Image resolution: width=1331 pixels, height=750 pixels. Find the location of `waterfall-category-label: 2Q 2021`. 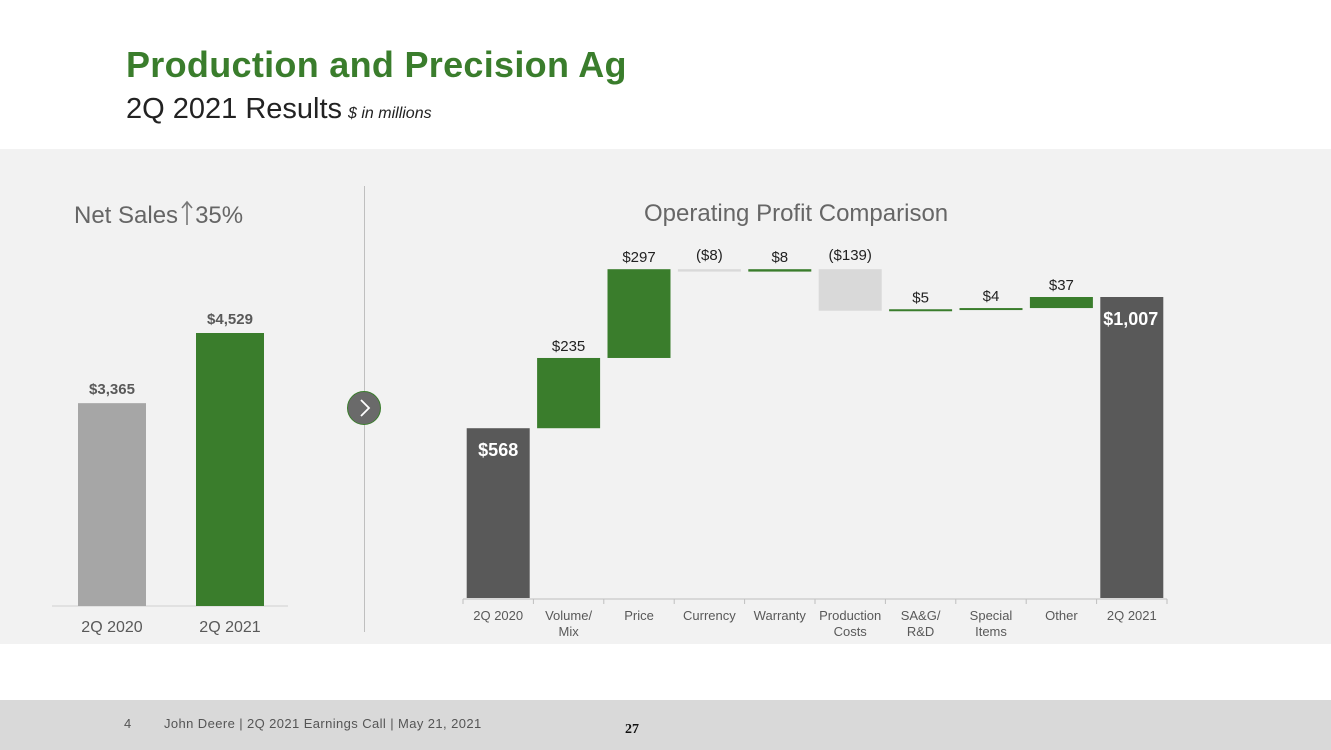

waterfall-category-label: 2Q 2021 is located at coordinates (1132, 615).